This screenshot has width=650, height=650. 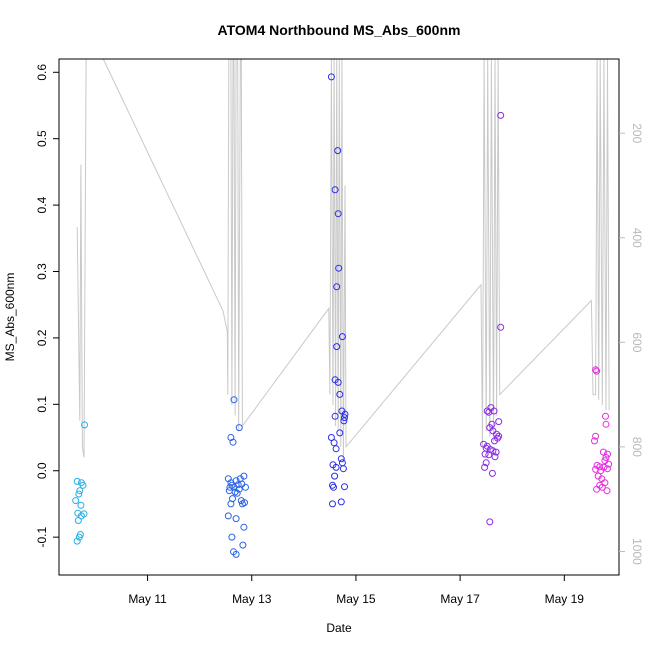 I want to click on y2-tick-label: 200, so click(x=637, y=133).